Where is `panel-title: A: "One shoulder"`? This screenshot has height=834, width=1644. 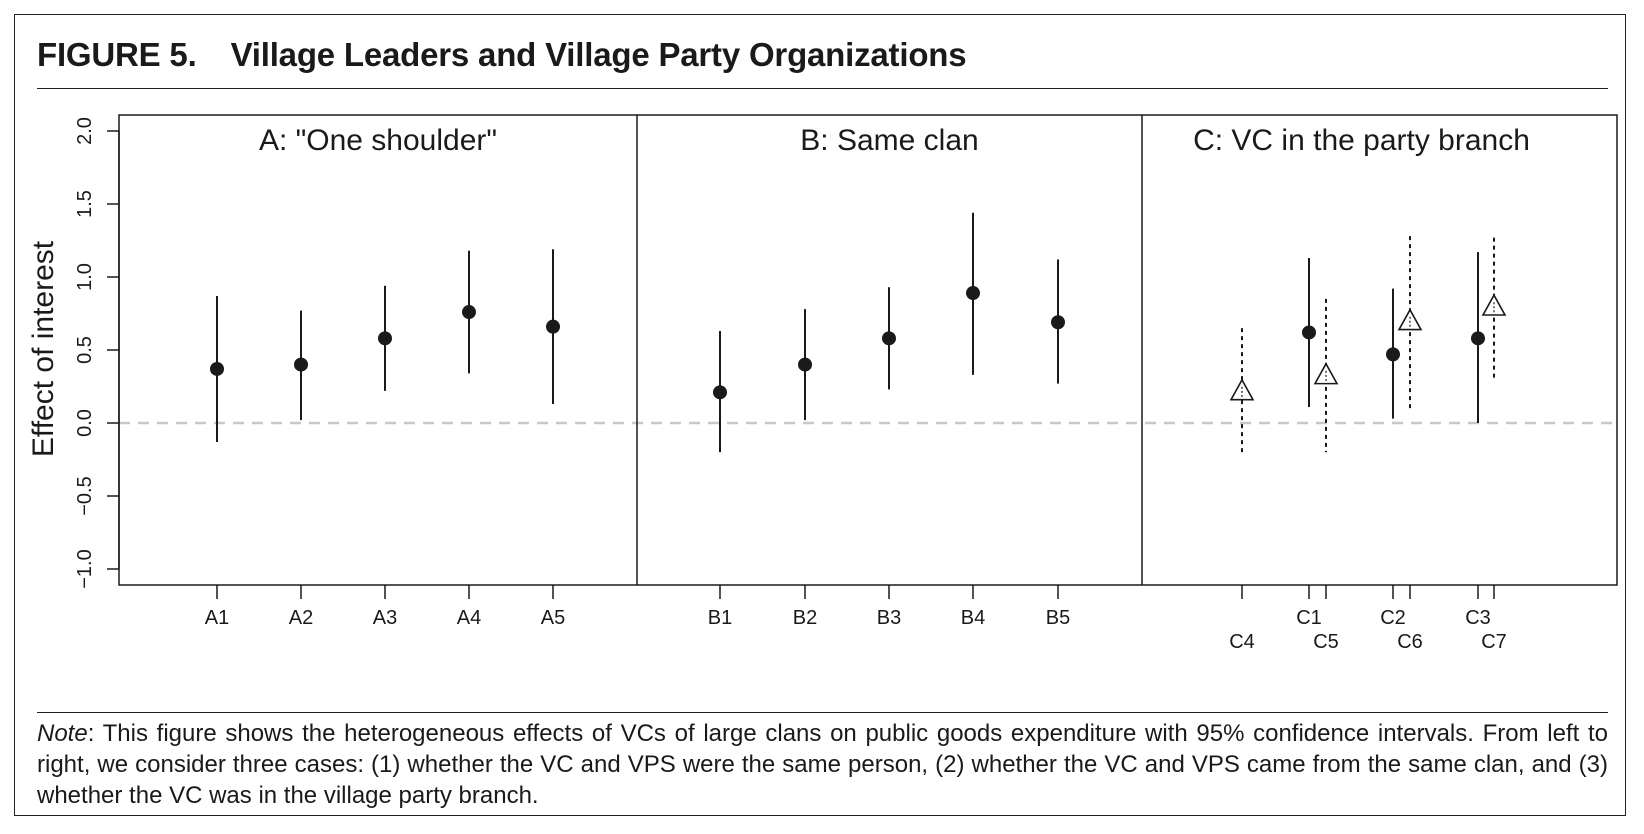 panel-title: A: "One shoulder" is located at coordinates (378, 140).